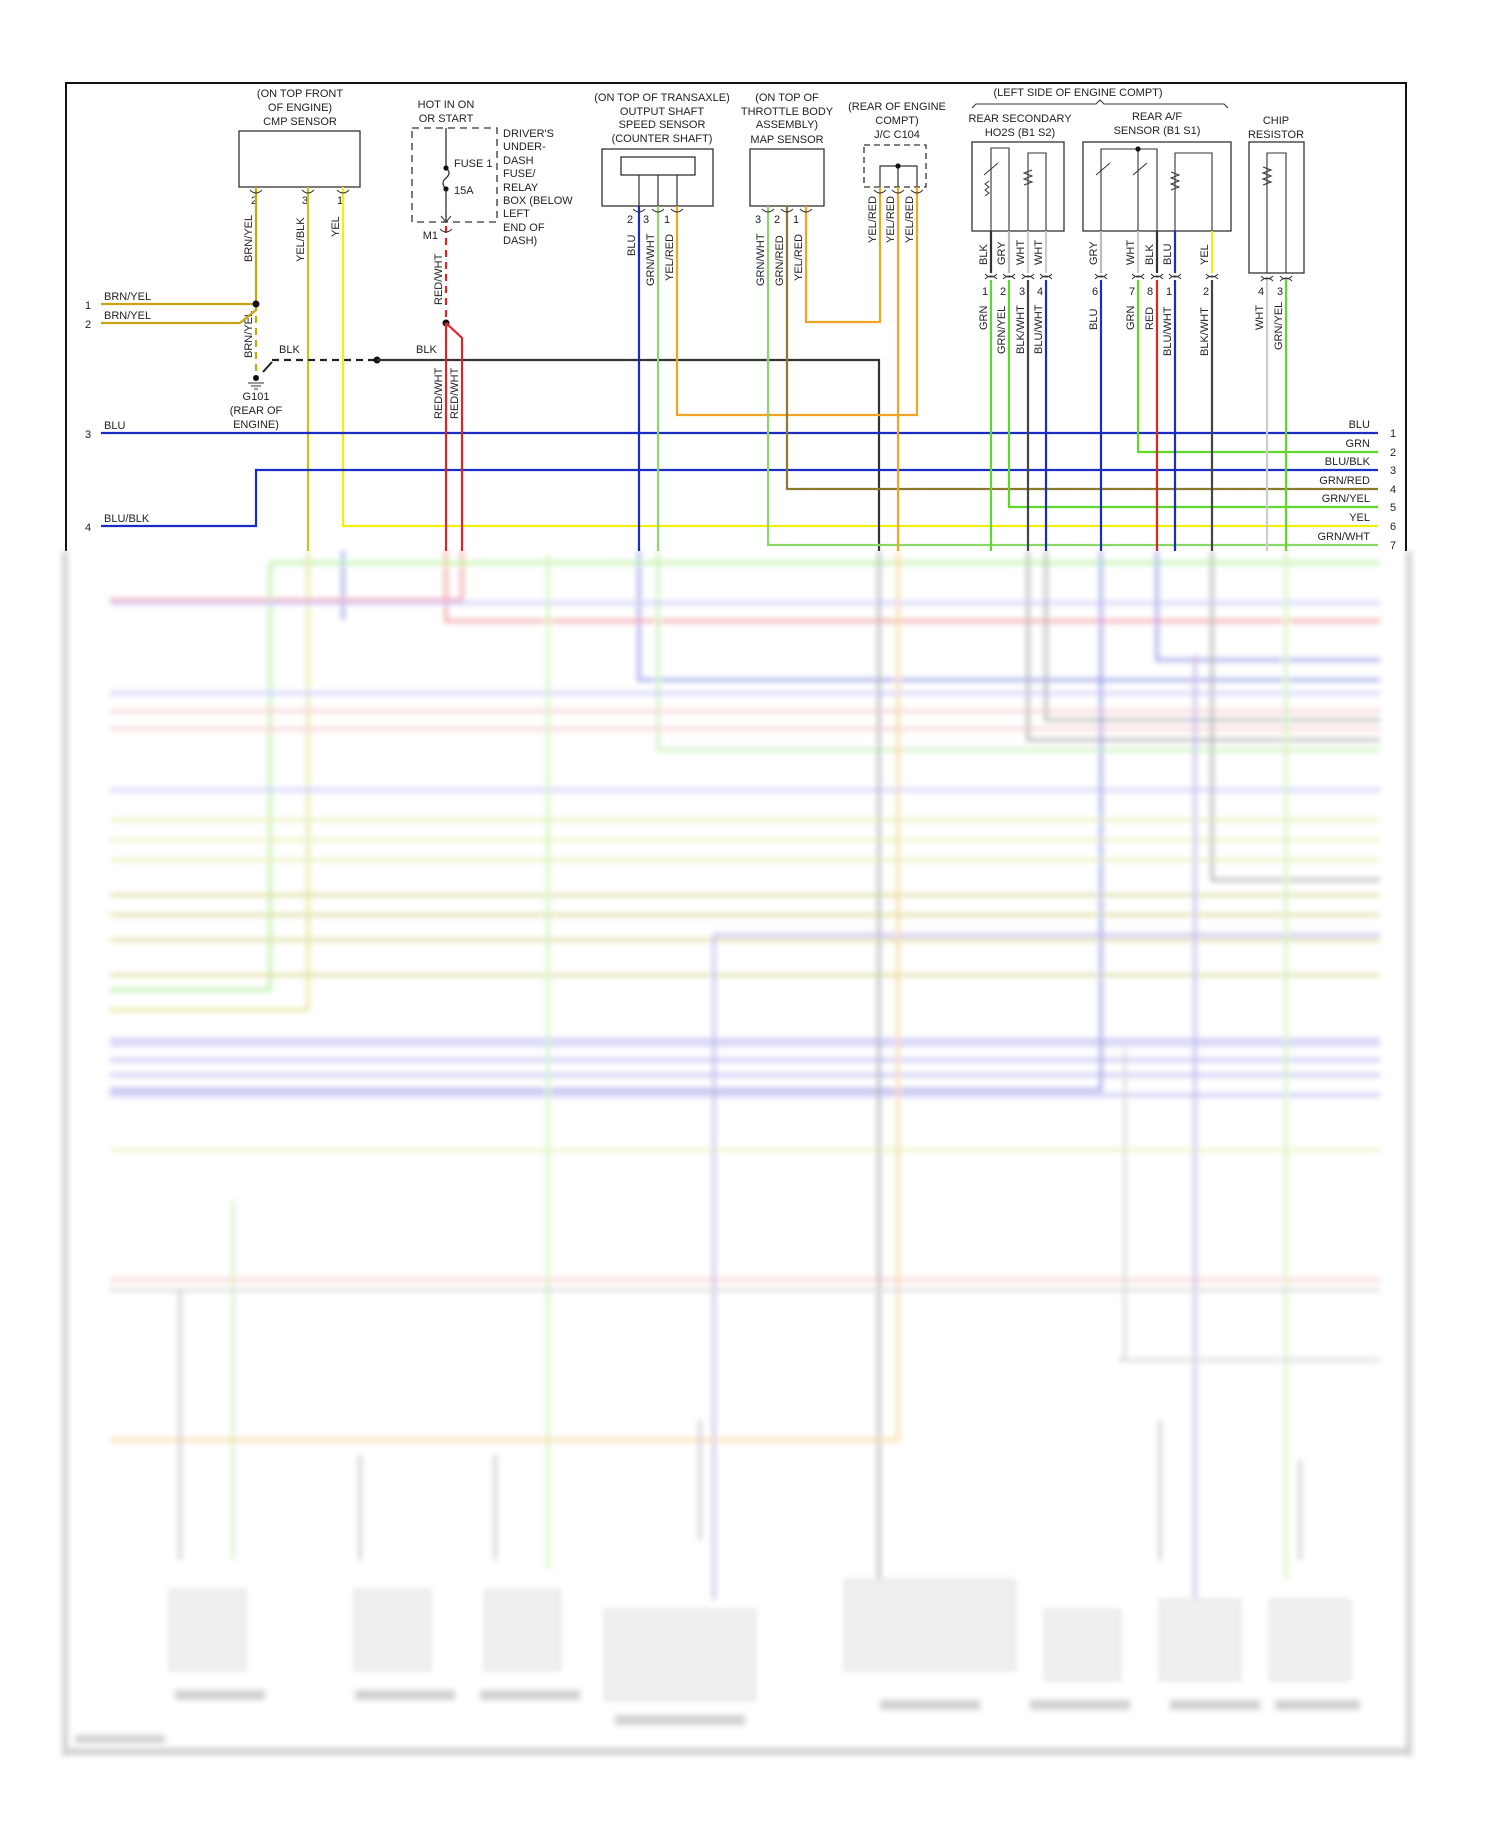  Describe the element at coordinates (256, 411) in the screenshot. I see `ground-location: (REAR OF` at that location.